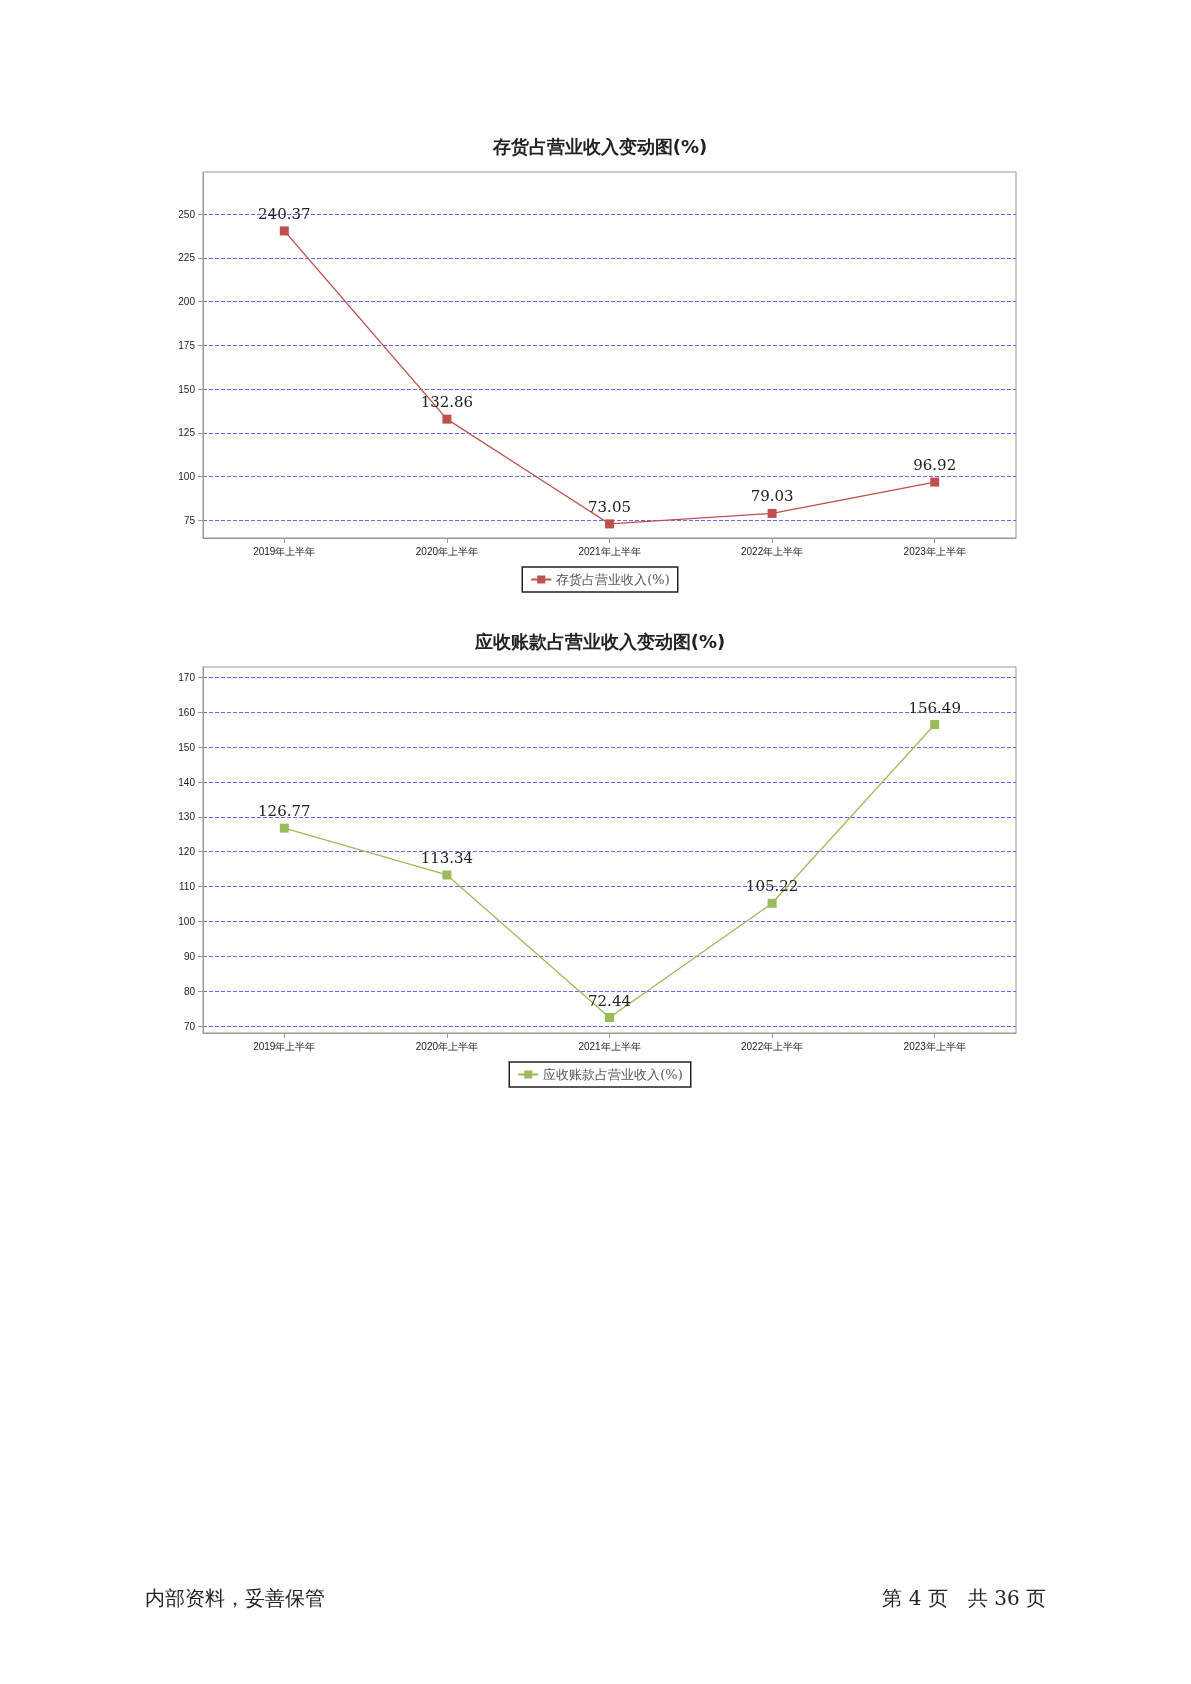 This screenshot has width=1191, height=1684. Describe the element at coordinates (964, 1598) in the screenshot. I see `text: 第 4 页 共 36 页` at that location.